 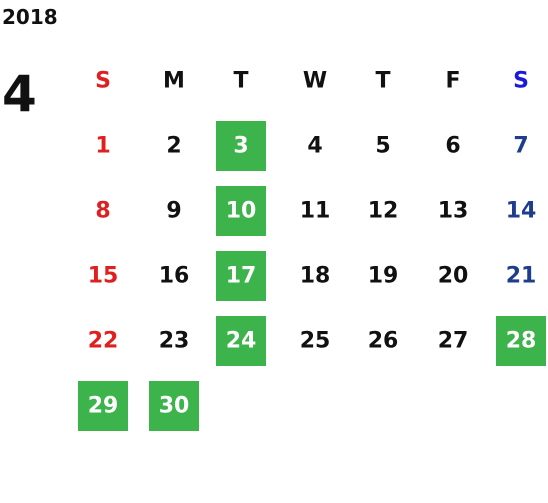 What do you see at coordinates (173, 146) in the screenshot?
I see `day-number: 2` at bounding box center [173, 146].